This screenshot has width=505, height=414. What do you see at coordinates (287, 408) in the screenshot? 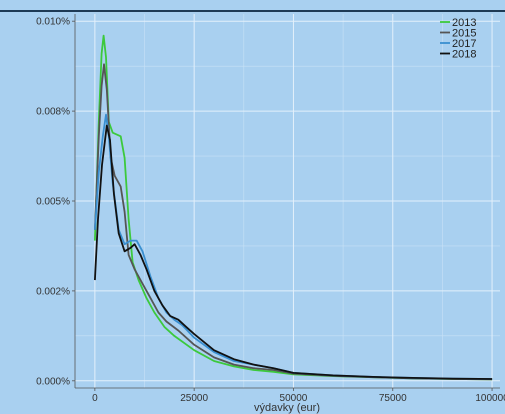
I see `x-axis-title: výdavky (eur)` at bounding box center [287, 408].